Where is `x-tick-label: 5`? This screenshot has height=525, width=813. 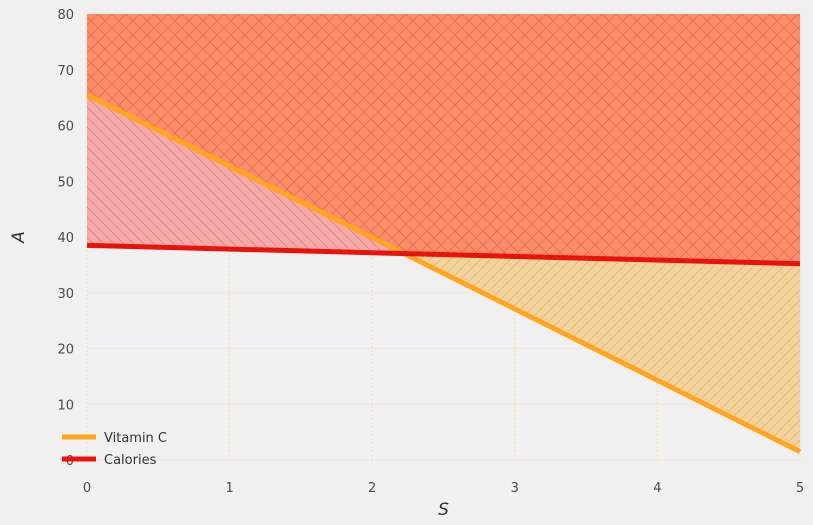
x-tick-label: 5 is located at coordinates (800, 488).